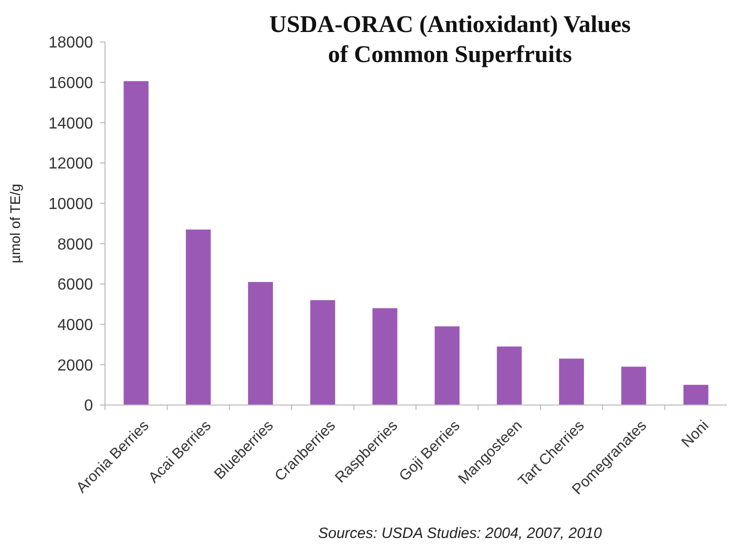 The image size is (735, 548). Describe the element at coordinates (15, 224) in the screenshot. I see `y-axis-title: µmol of TE/g` at that location.